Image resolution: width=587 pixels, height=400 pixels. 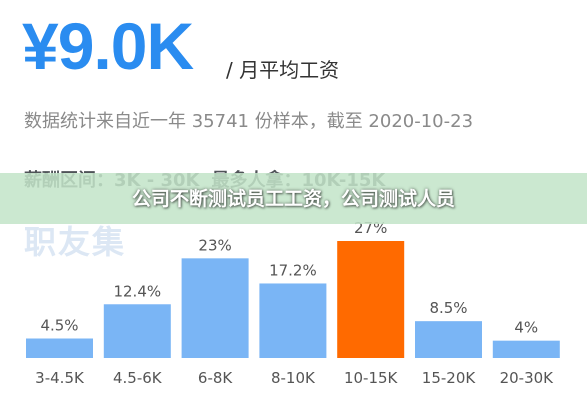 What do you see at coordinates (215, 378) in the screenshot?
I see `x-tick-label: 6-8K` at bounding box center [215, 378].